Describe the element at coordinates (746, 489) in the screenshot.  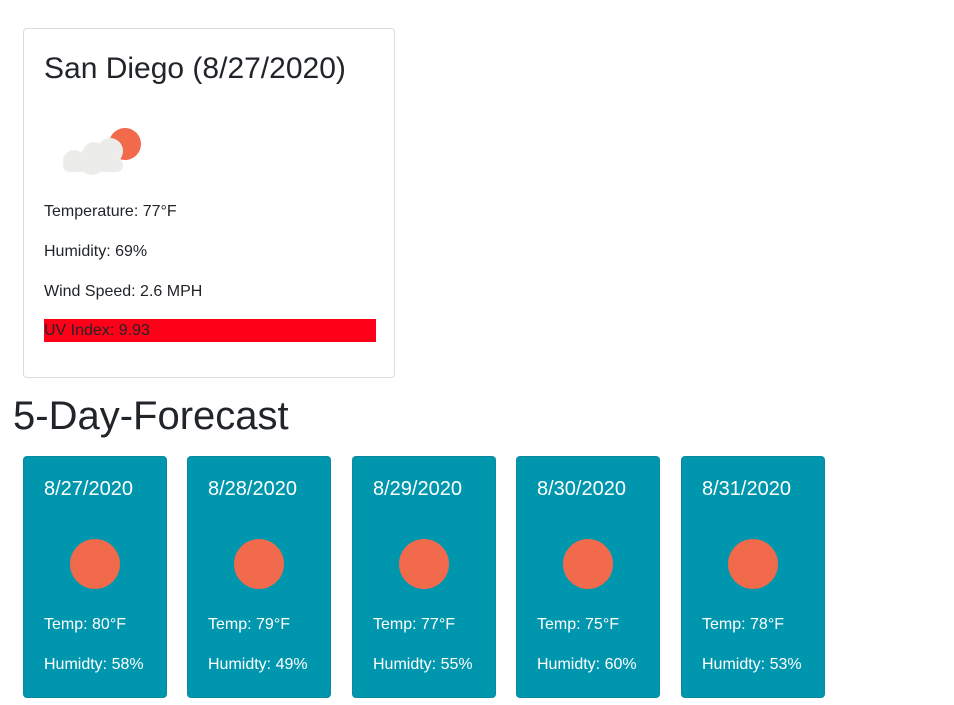
I see `forecast-date: 8/31/2020` at that location.